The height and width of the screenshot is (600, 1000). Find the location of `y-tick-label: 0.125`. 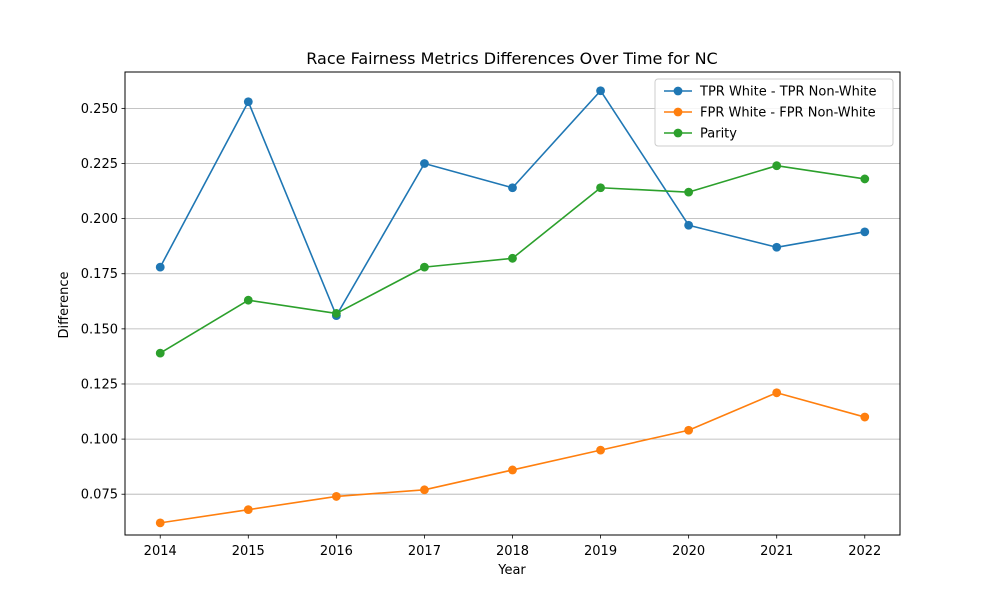

y-tick-label: 0.125 is located at coordinates (99, 384).